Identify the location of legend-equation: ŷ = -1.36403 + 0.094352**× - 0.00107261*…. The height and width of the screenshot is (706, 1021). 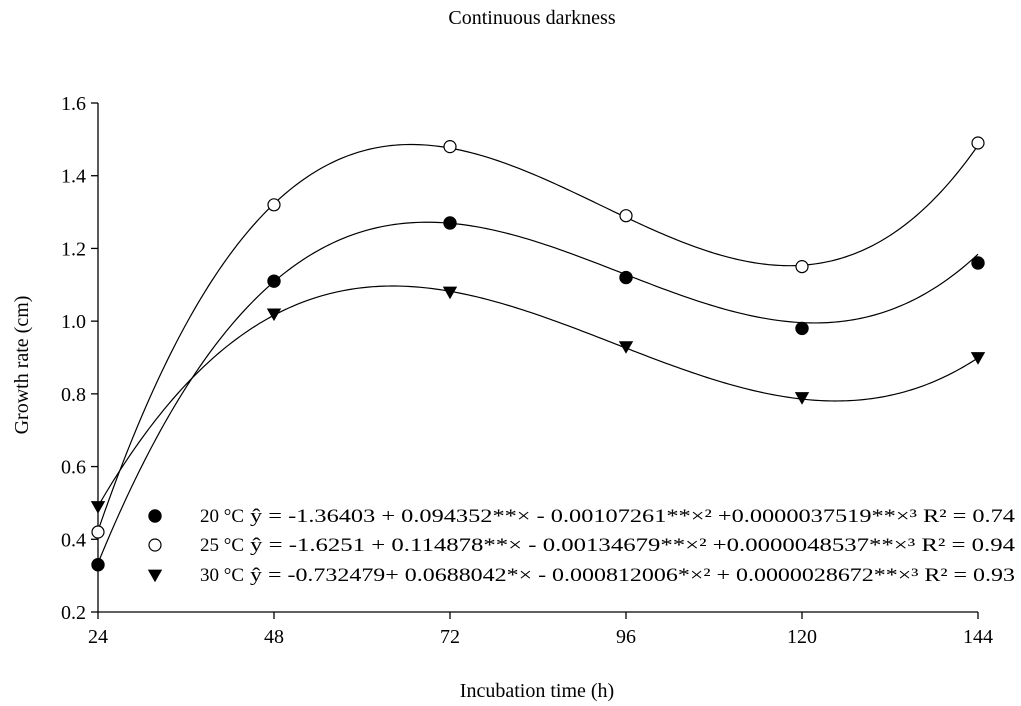
(633, 516).